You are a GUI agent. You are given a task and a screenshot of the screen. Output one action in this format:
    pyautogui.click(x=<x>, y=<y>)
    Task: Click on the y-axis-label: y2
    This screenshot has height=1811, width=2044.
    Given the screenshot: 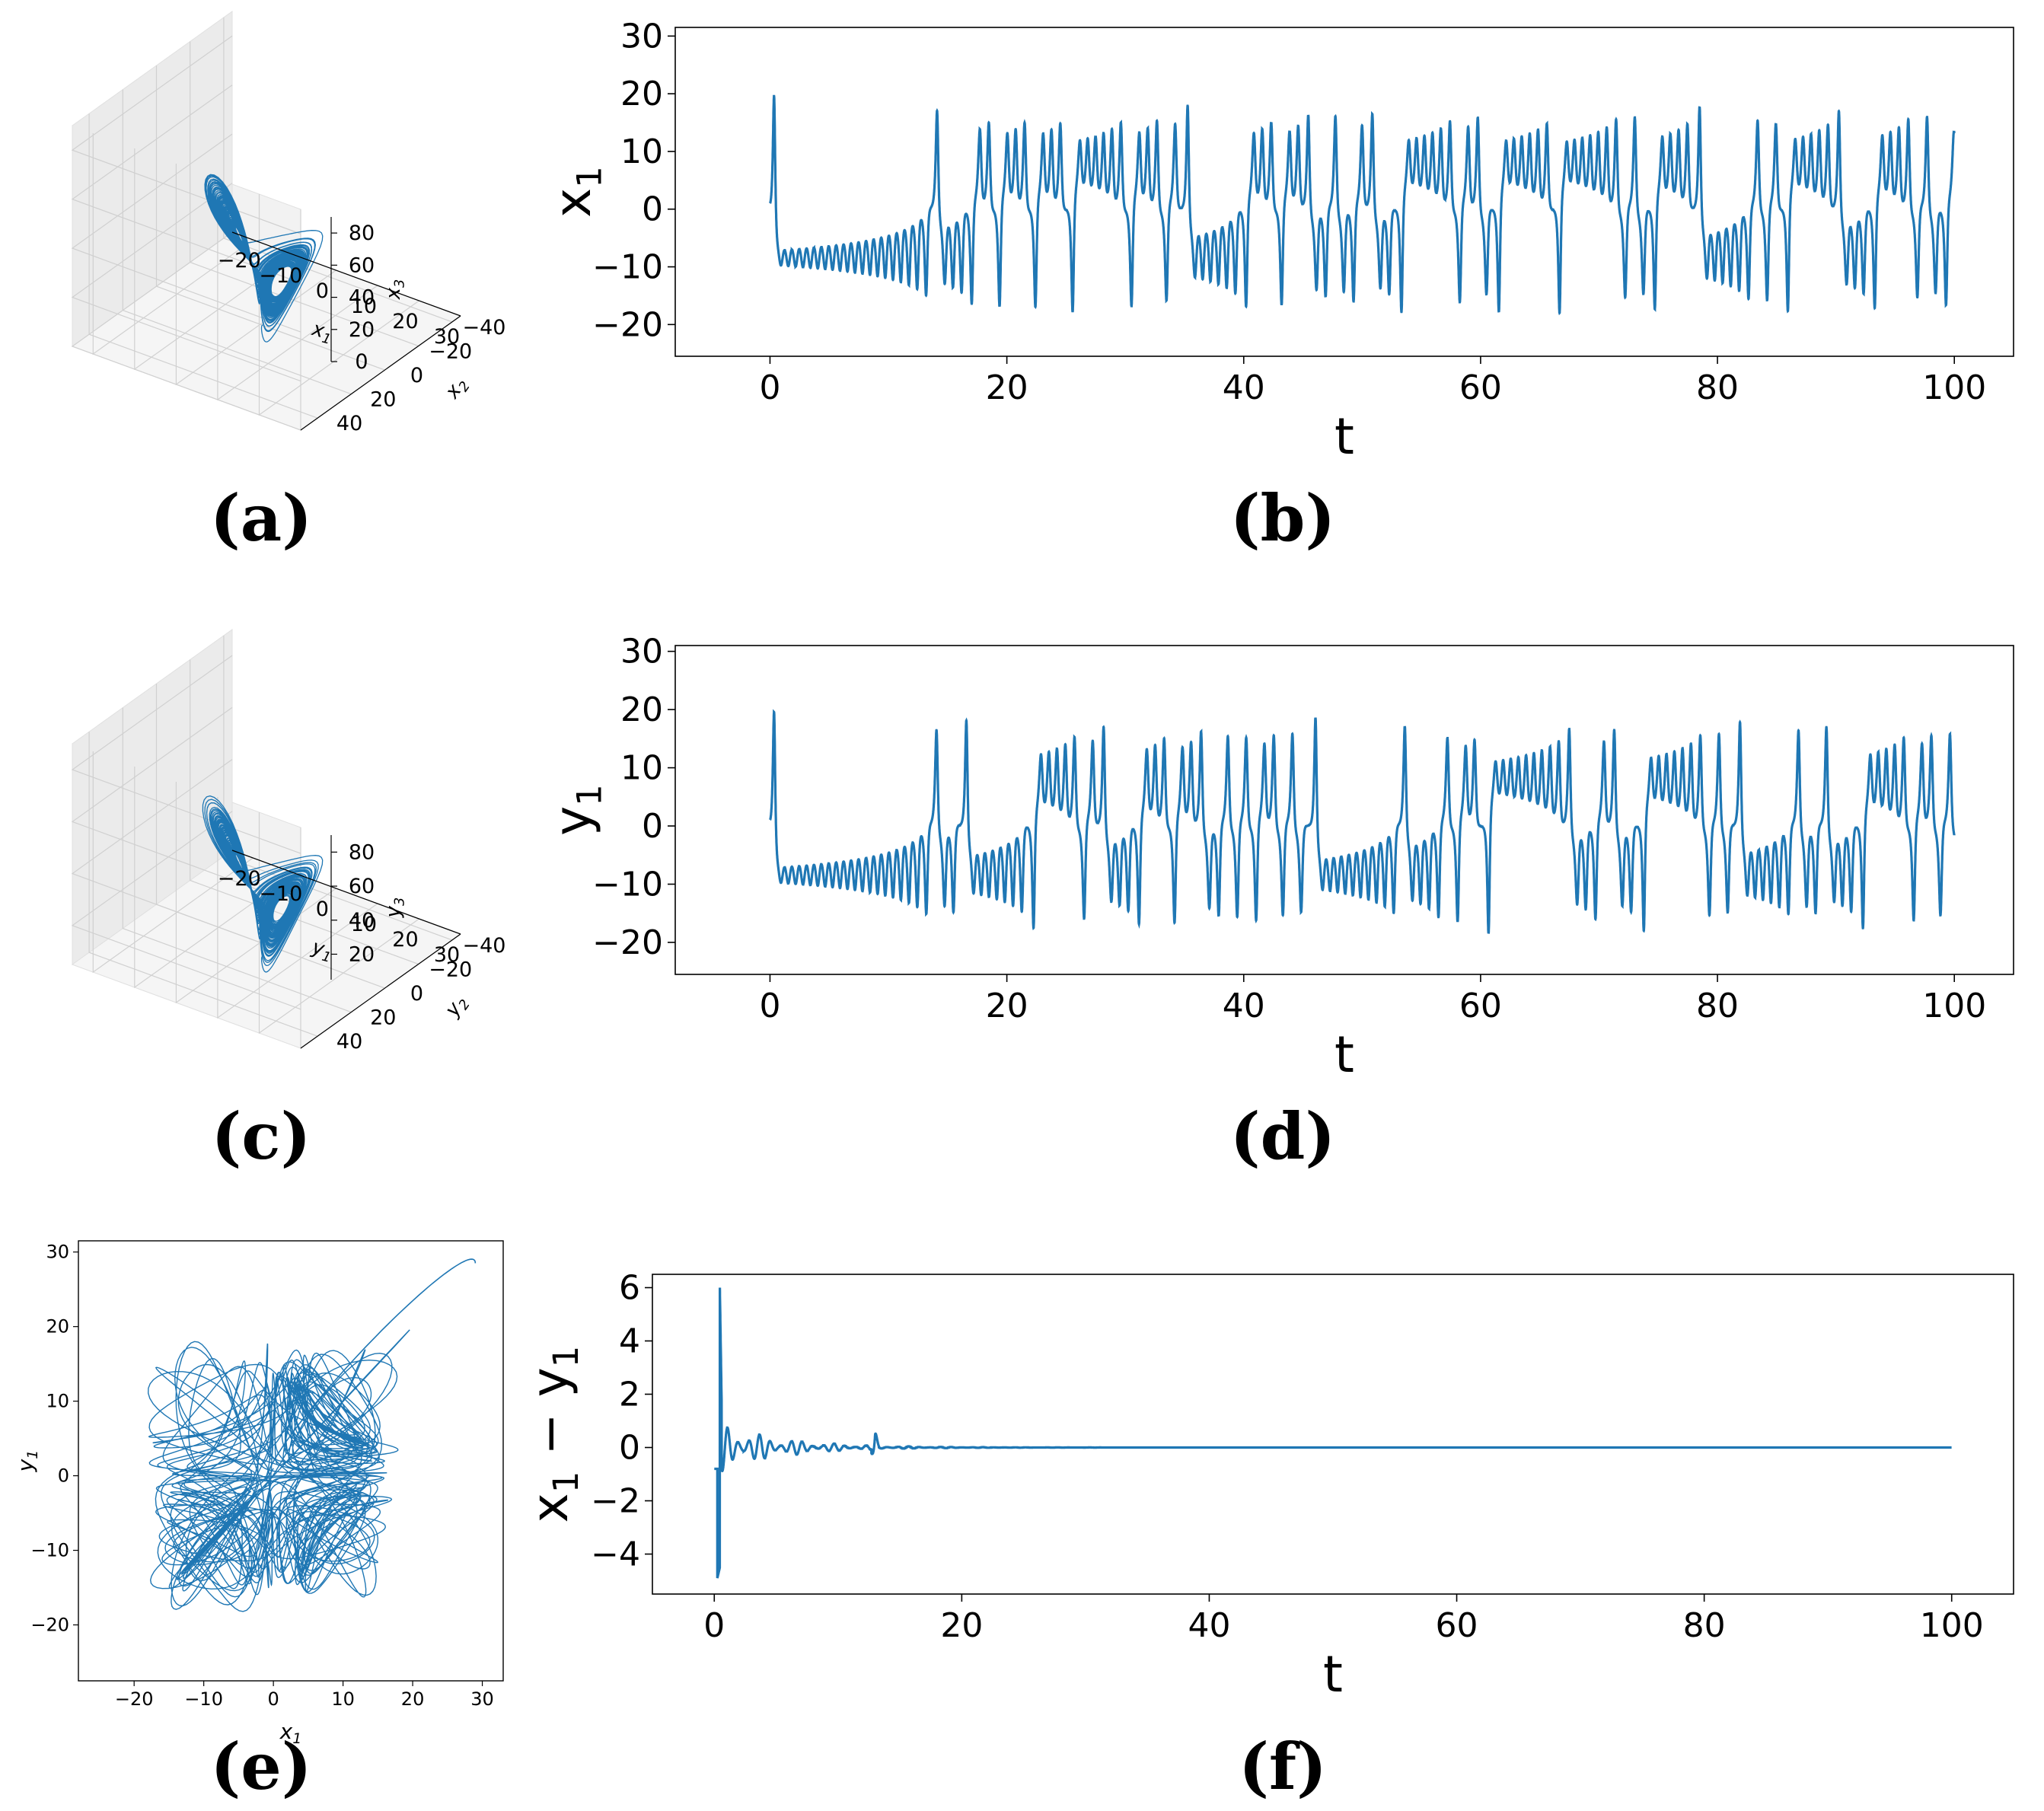 What is the action you would take?
    pyautogui.click(x=456, y=1007)
    